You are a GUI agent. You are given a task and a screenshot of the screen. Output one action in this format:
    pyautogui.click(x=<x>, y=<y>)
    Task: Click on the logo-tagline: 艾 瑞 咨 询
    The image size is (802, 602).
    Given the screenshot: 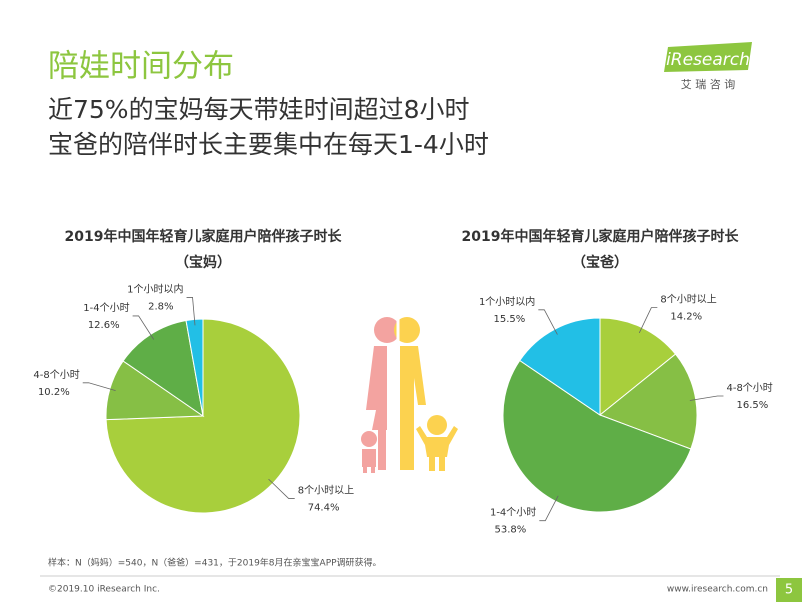 What is the action you would take?
    pyautogui.click(x=708, y=84)
    